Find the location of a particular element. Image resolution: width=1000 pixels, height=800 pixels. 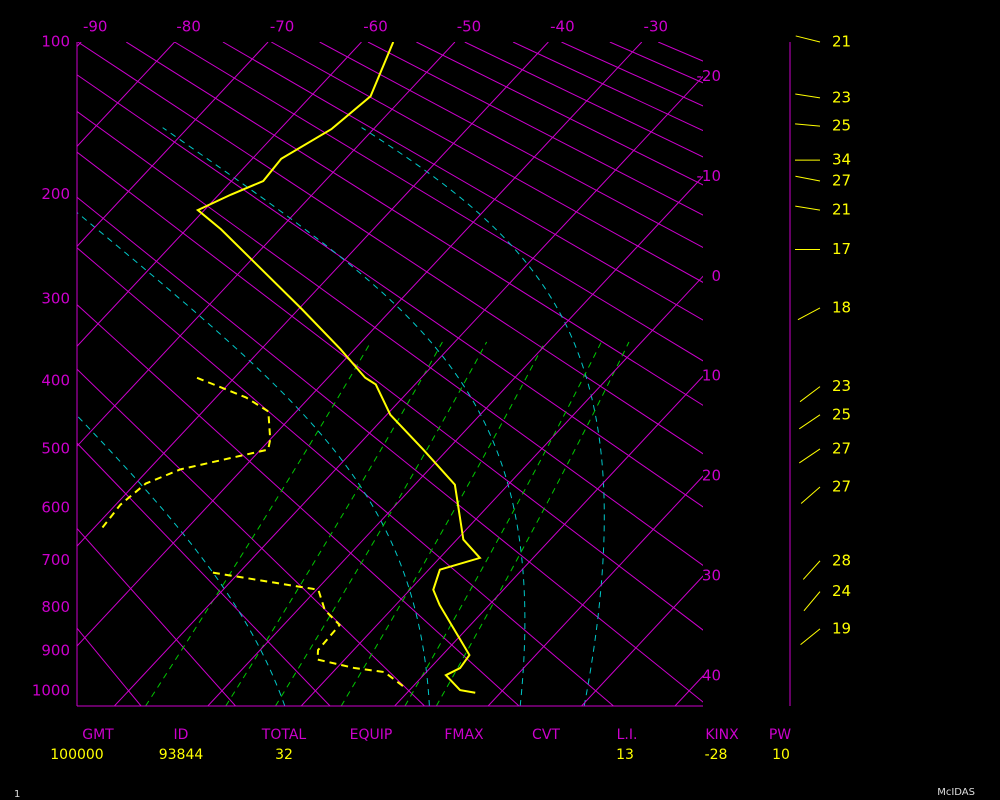

dewpoint-line is located at coordinates (253, 532).